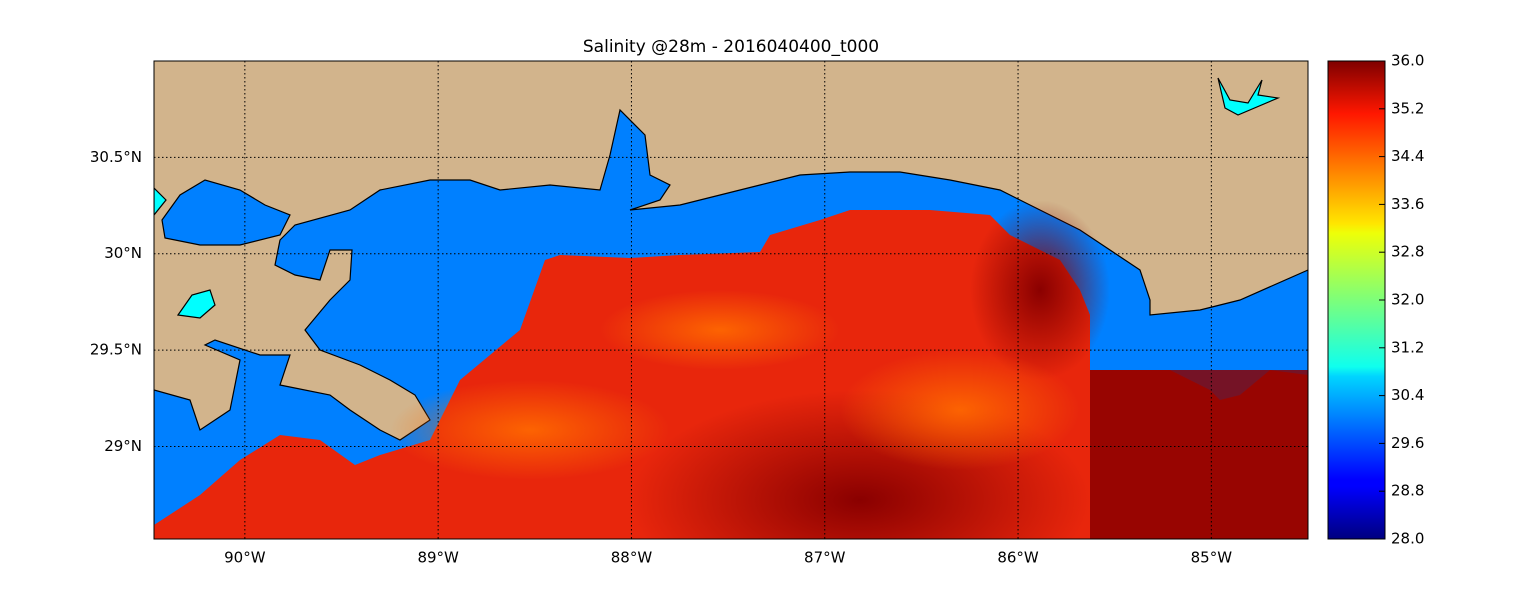 This screenshot has height=600, width=1539. Describe the element at coordinates (1407, 61) in the screenshot. I see `colorbar-tick-label: 36.0` at that location.